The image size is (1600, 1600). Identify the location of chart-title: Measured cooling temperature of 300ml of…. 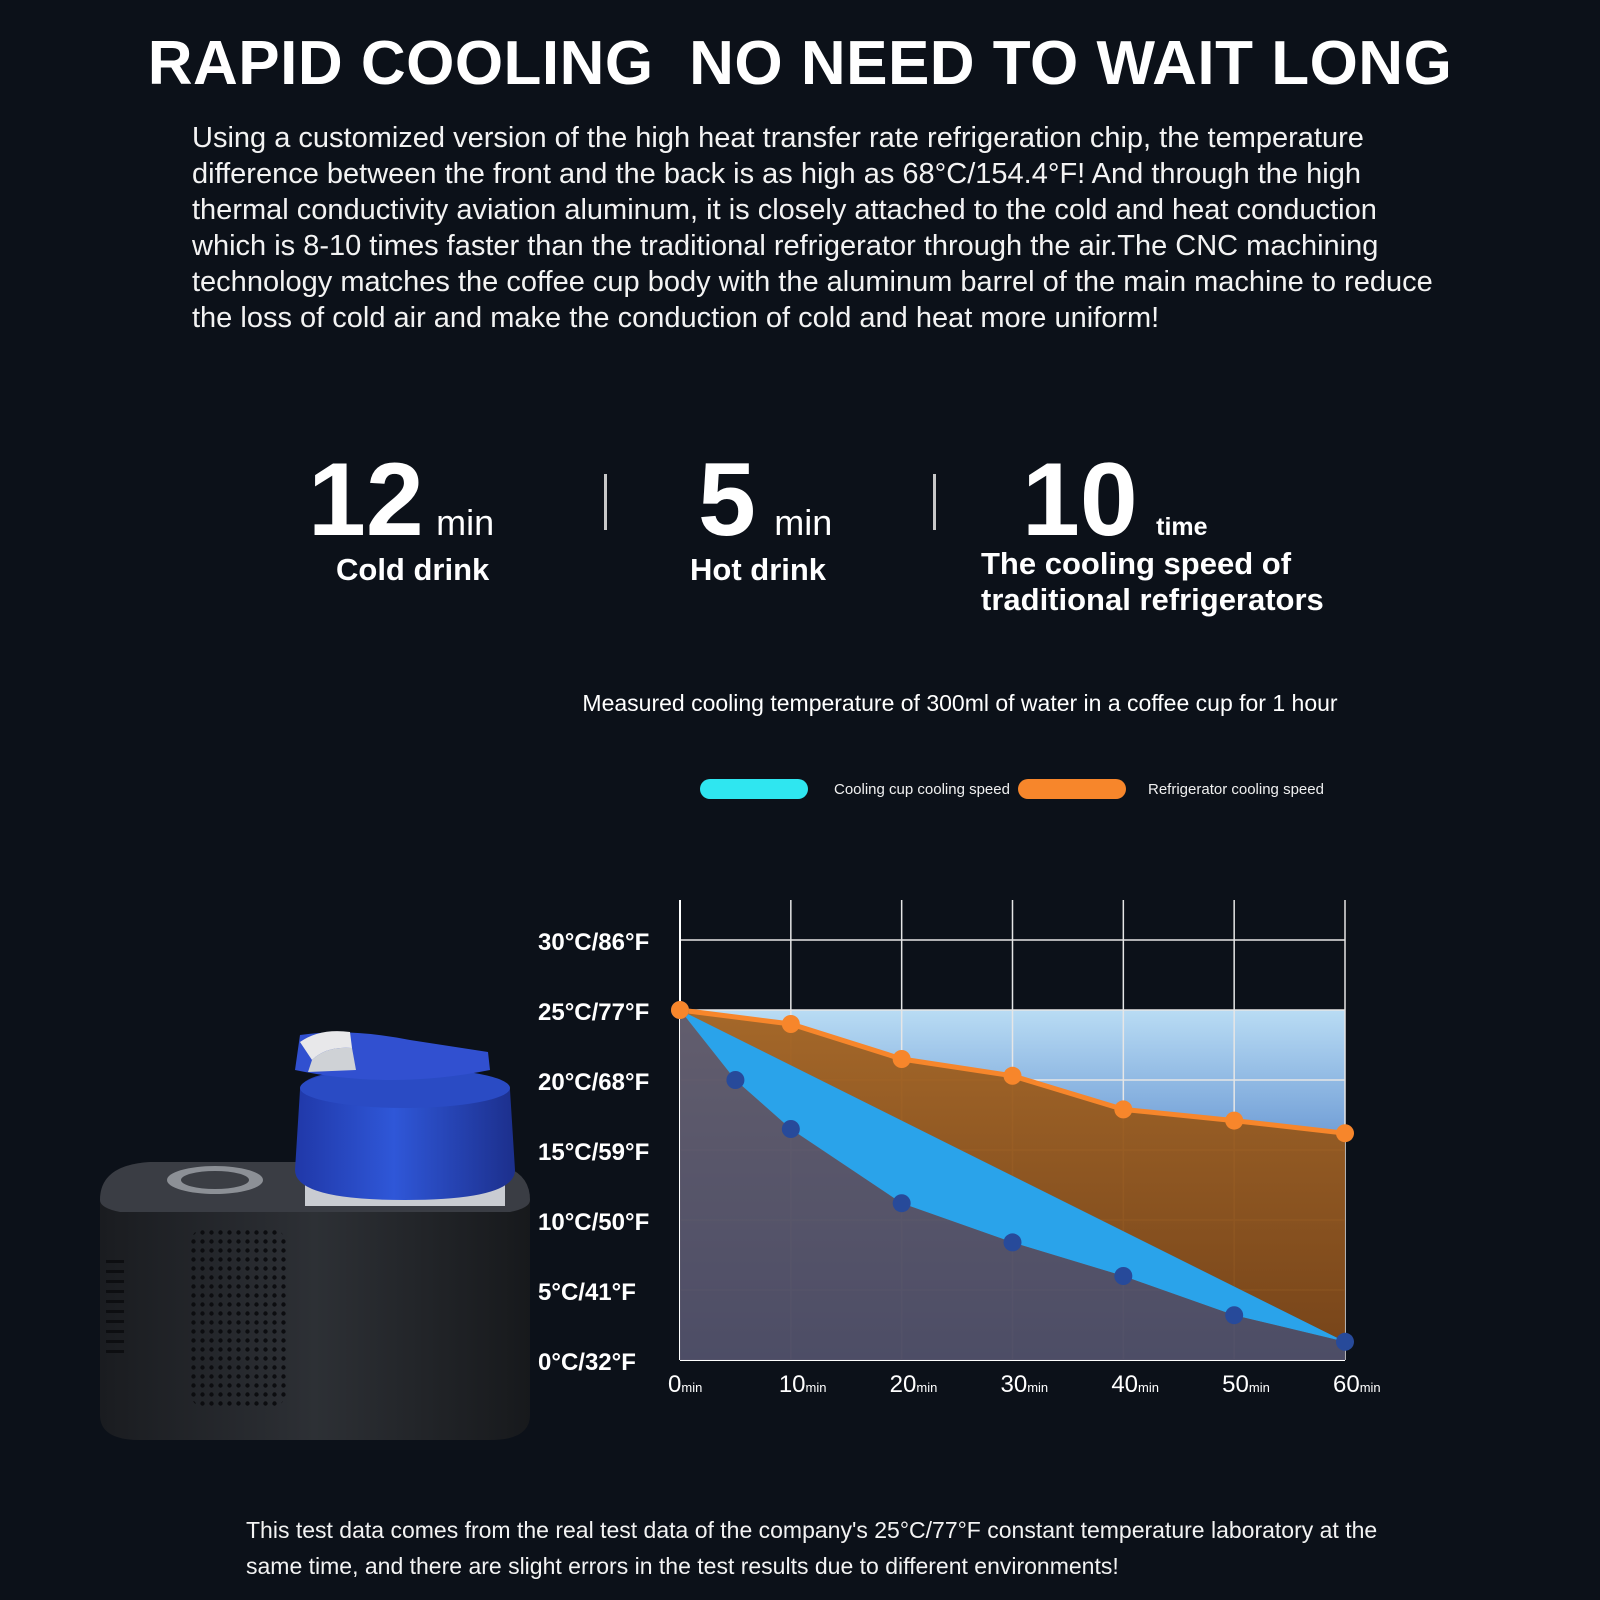
(960, 703).